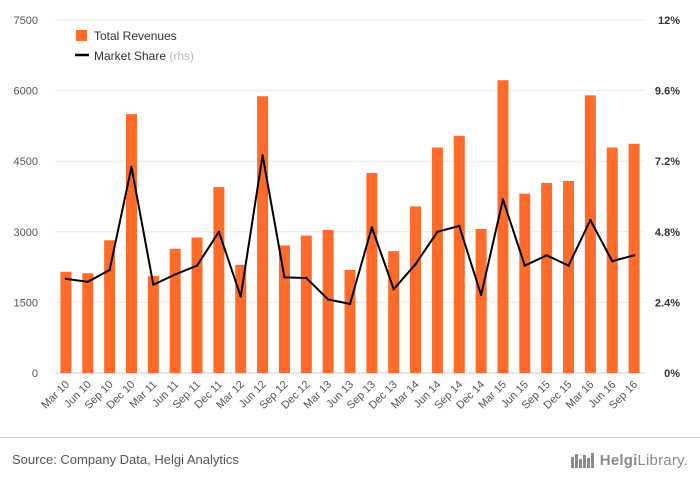  I want to click on y-right-tick-label: 2.4%, so click(667, 303).